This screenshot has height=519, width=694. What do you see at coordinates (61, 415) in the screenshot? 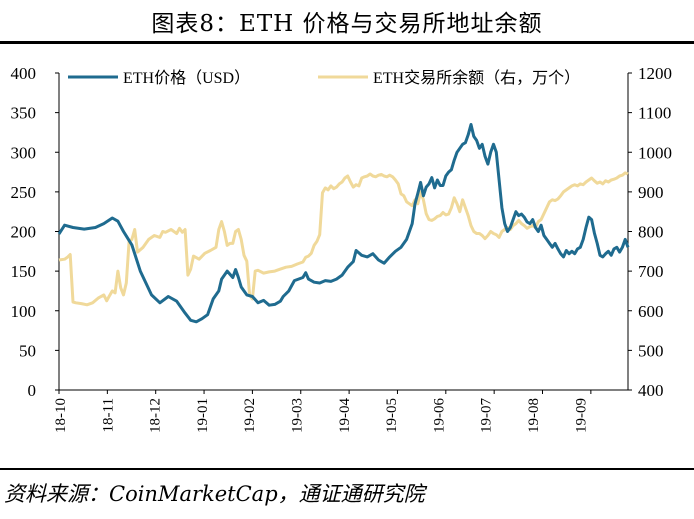
I see `x-tick-label: 18-10` at bounding box center [61, 415].